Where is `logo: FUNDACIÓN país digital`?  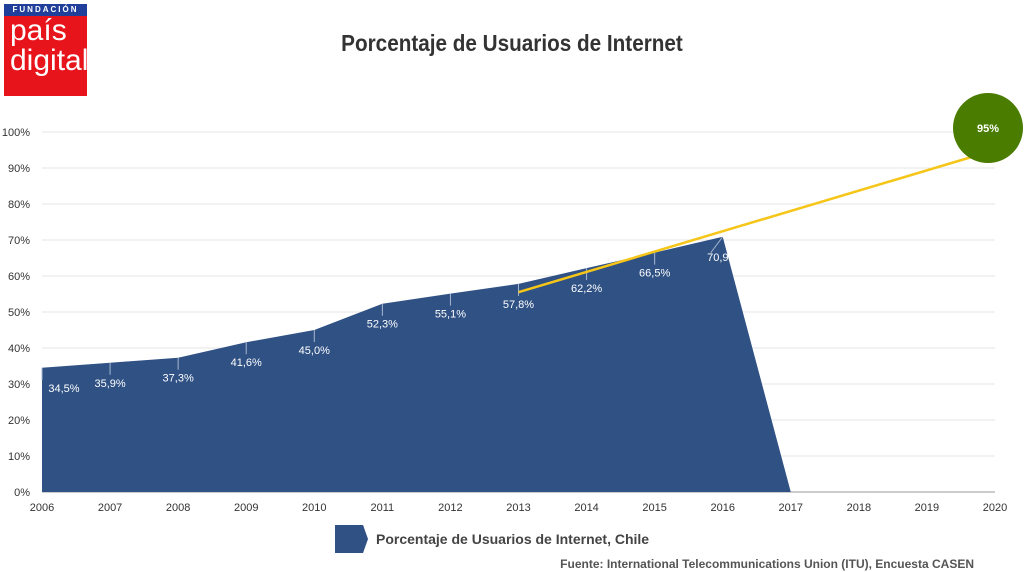
logo: FUNDACIÓN país digital is located at coordinates (46, 50).